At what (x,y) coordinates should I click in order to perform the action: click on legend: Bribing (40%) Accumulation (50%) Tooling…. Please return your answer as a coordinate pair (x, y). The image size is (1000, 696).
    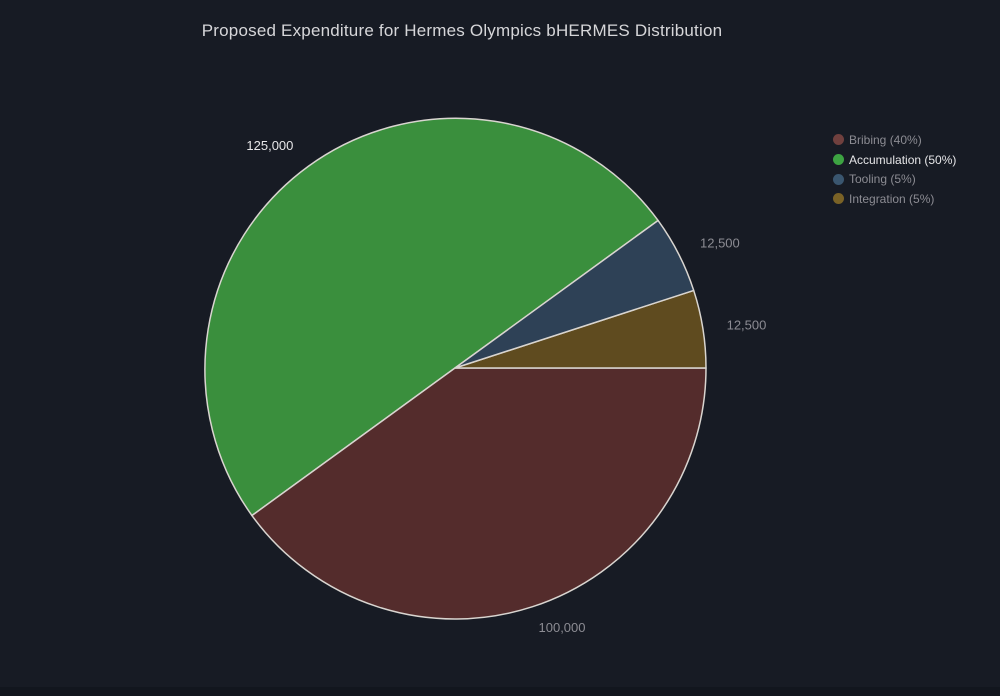
    Looking at the image, I should click on (894, 169).